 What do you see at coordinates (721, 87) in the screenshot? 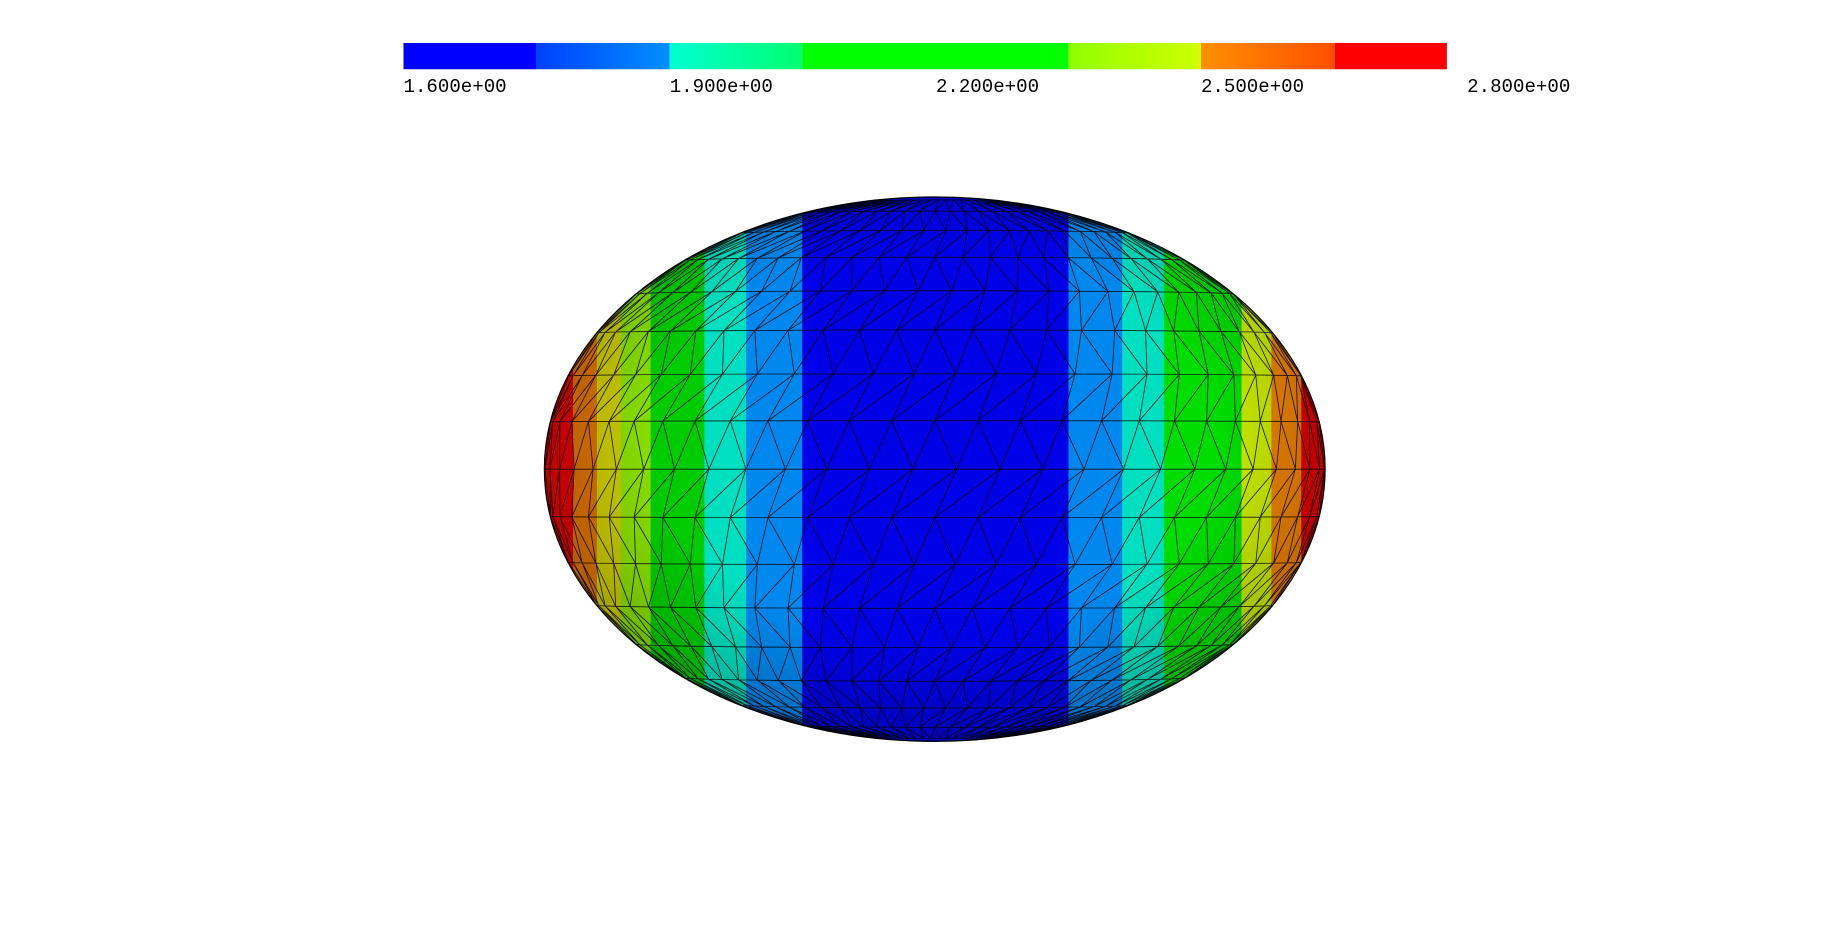
I see `colorbar-label: 1.900e+00` at bounding box center [721, 87].